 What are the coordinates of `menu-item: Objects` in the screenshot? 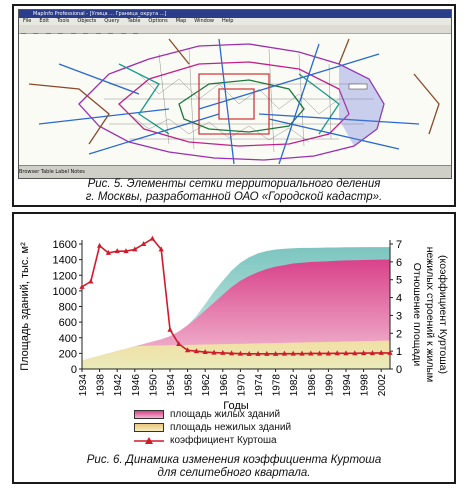 It's located at (87, 21).